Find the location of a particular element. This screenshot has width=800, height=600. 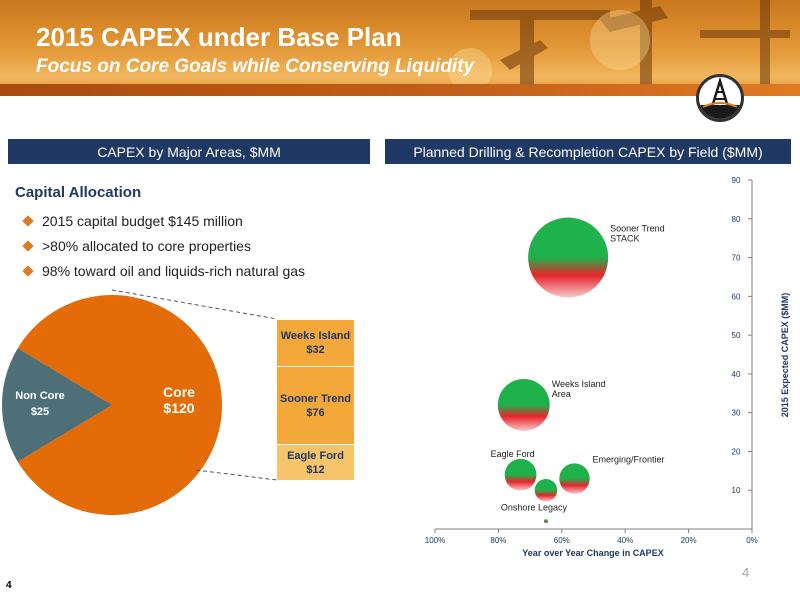

x-tick-label: 40% is located at coordinates (625, 540).